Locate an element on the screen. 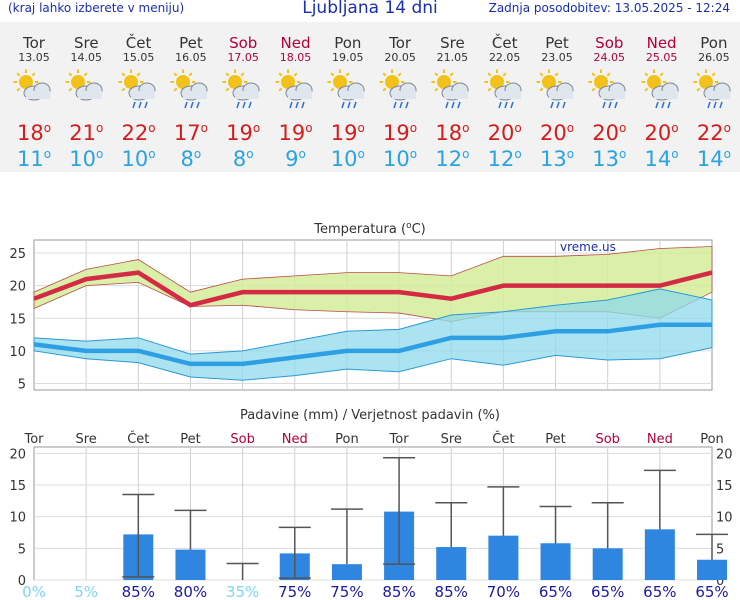 The height and width of the screenshot is (600, 740). y-tick-label-right: 20 is located at coordinates (724, 454).